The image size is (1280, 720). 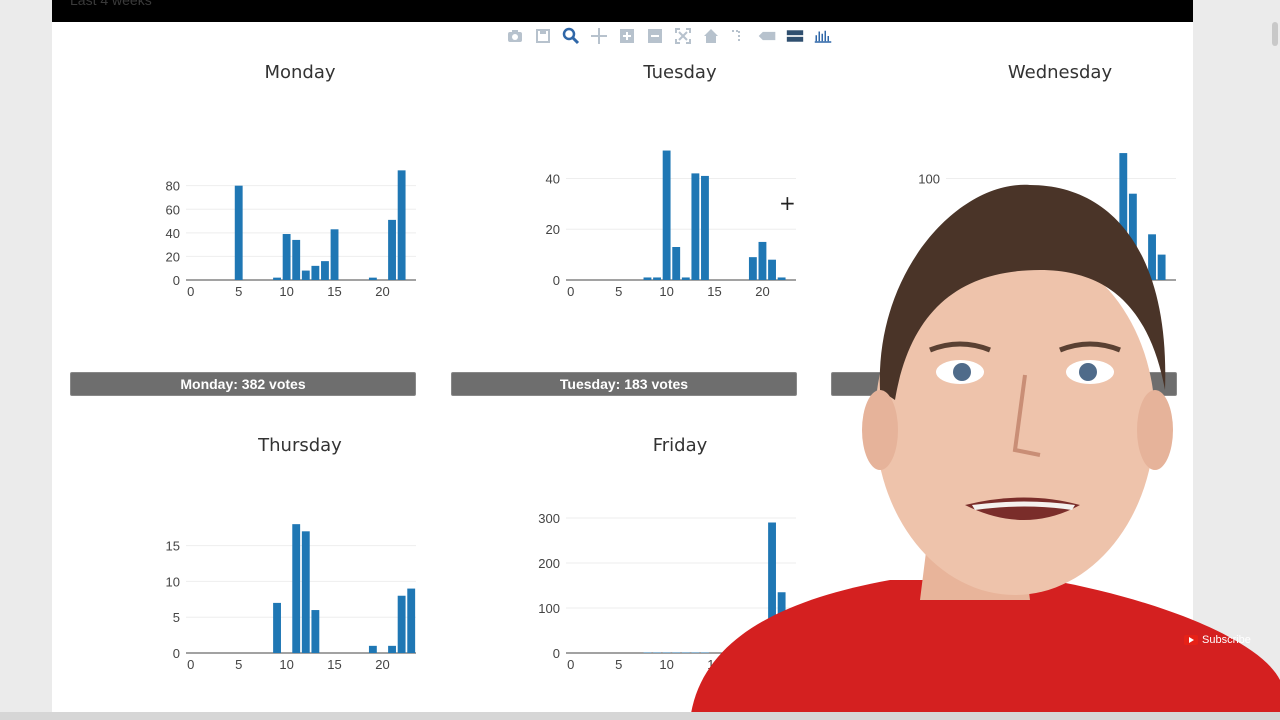 I want to click on vote-count-label: Tuesday: 183 votes, so click(x=624, y=384).